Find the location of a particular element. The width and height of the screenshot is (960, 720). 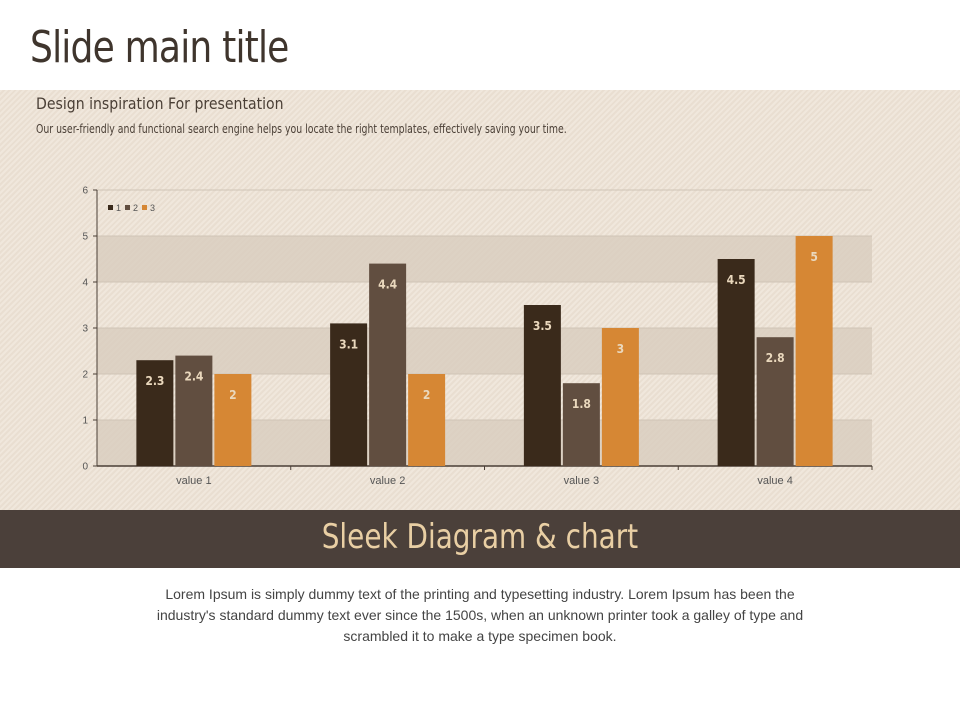

y-tick-label: 3 is located at coordinates (85, 329).